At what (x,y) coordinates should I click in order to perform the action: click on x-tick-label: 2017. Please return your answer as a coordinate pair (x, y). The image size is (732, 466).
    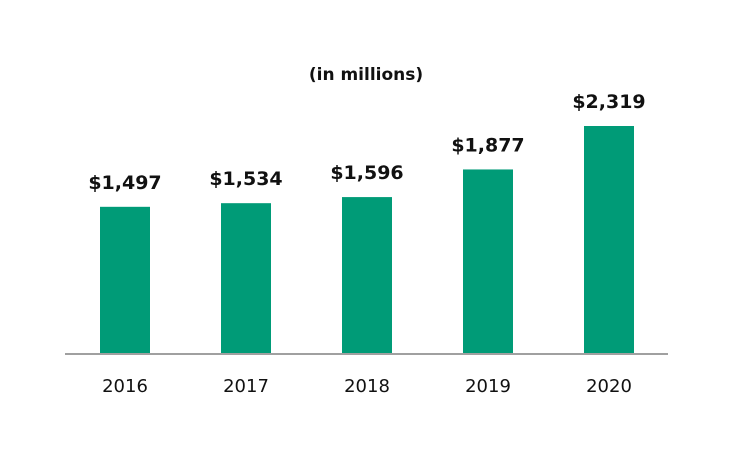
    Looking at the image, I should click on (246, 386).